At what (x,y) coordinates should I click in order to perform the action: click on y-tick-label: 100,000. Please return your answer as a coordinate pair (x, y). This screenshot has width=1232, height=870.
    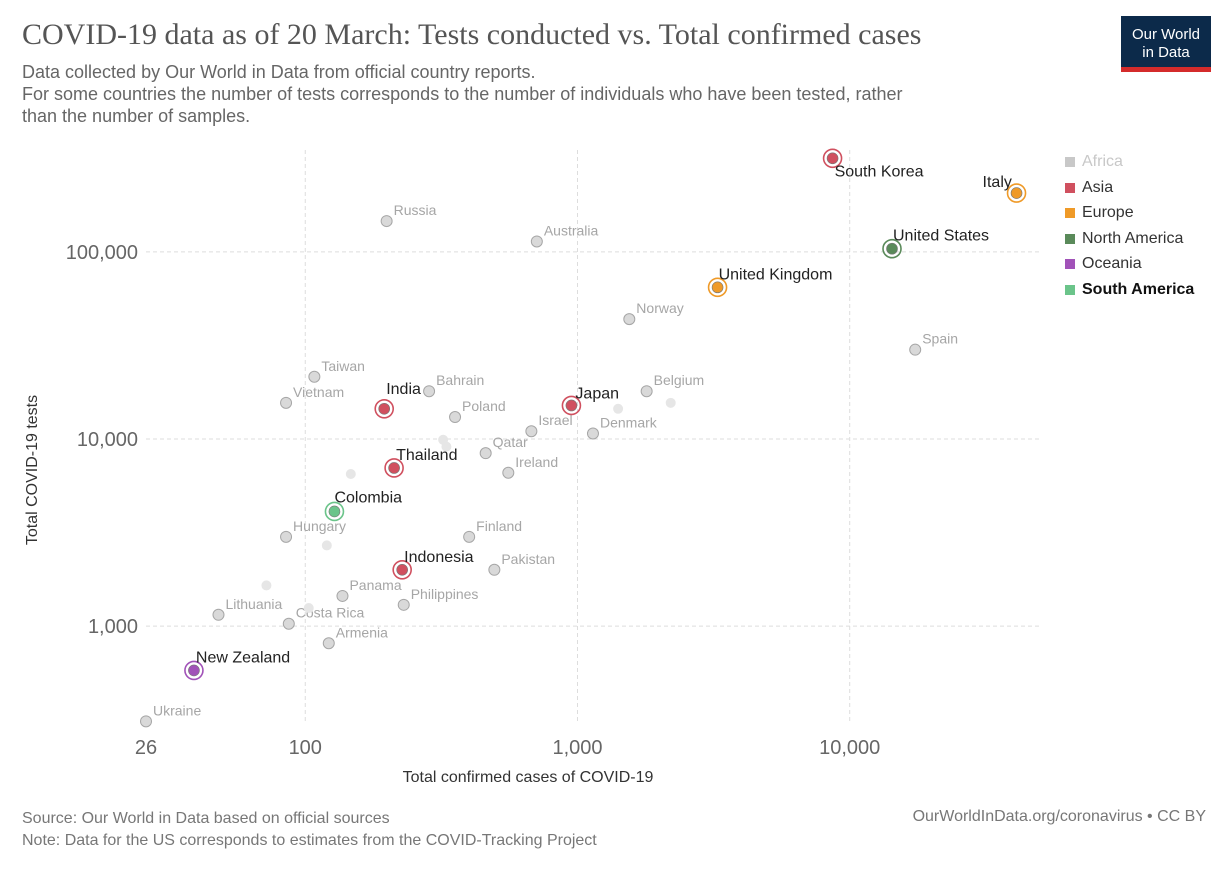
    Looking at the image, I should click on (102, 253).